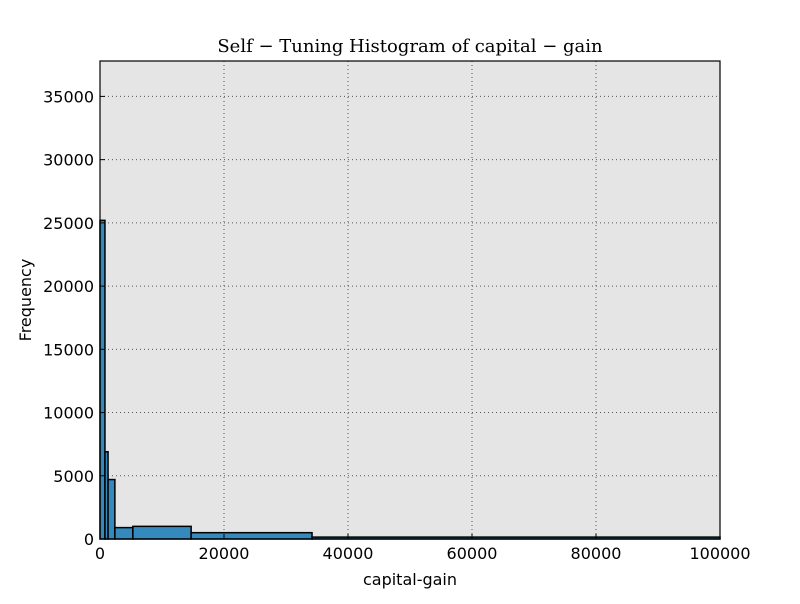 Image resolution: width=800 pixels, height=604 pixels. What do you see at coordinates (68, 96) in the screenshot?
I see `y-tick-label: 35000` at bounding box center [68, 96].